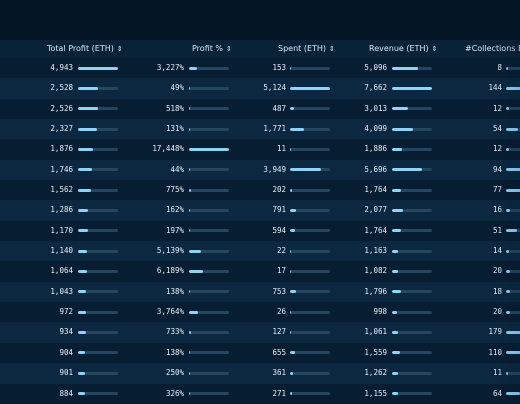  What do you see at coordinates (375, 291) in the screenshot?
I see `revenue-value: 1,796` at bounding box center [375, 291].